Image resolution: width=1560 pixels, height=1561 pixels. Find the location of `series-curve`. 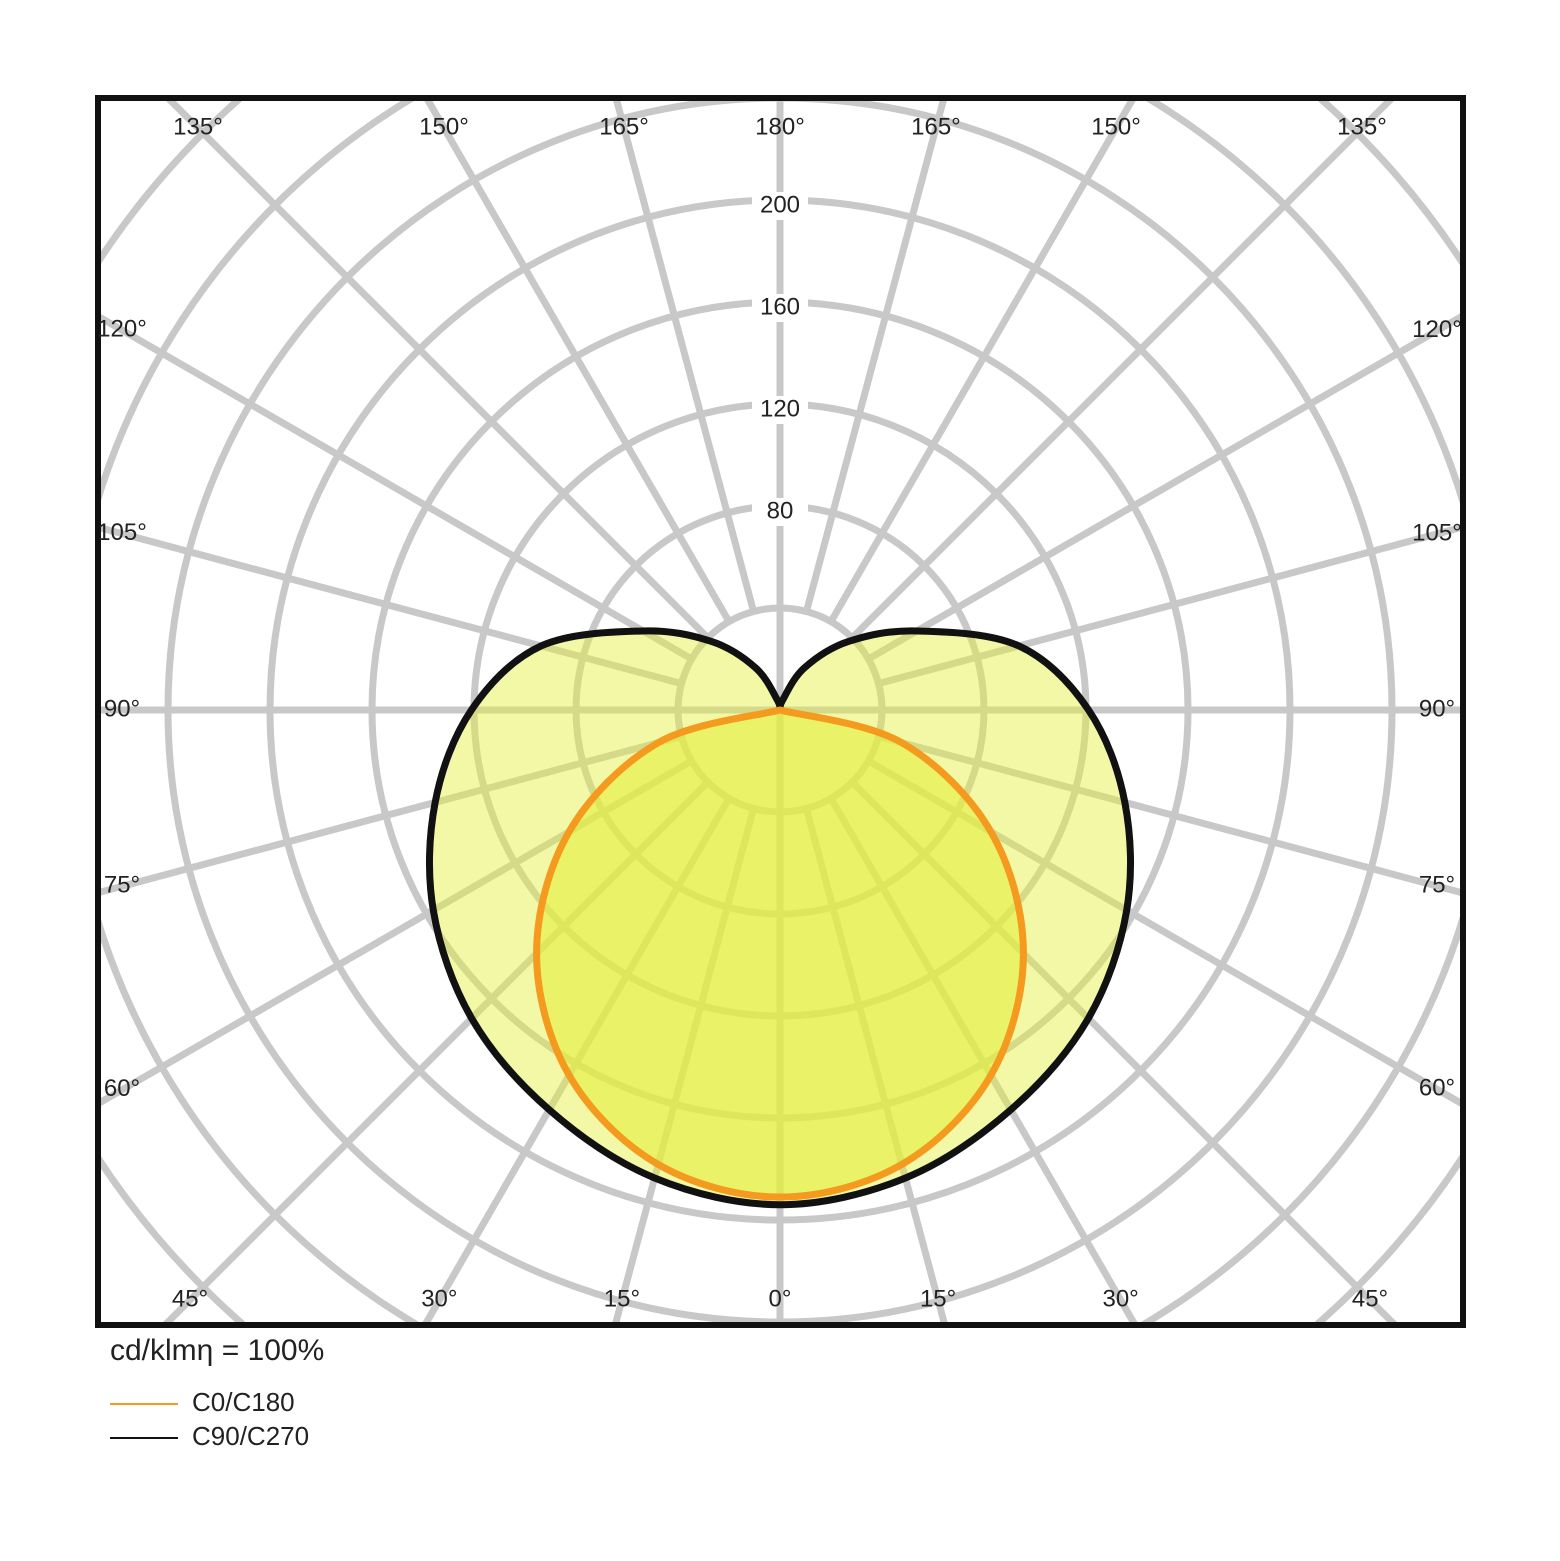

series-curve is located at coordinates (780, 953).